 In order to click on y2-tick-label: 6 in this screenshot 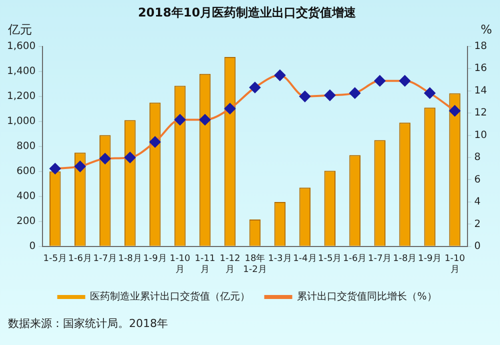, I will do `click(477, 180)`.